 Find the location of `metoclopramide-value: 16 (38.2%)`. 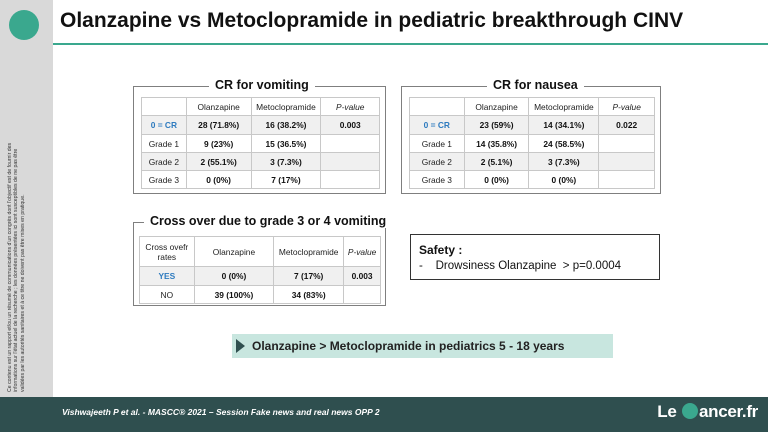

metoclopramide-value: 16 (38.2%) is located at coordinates (286, 125).